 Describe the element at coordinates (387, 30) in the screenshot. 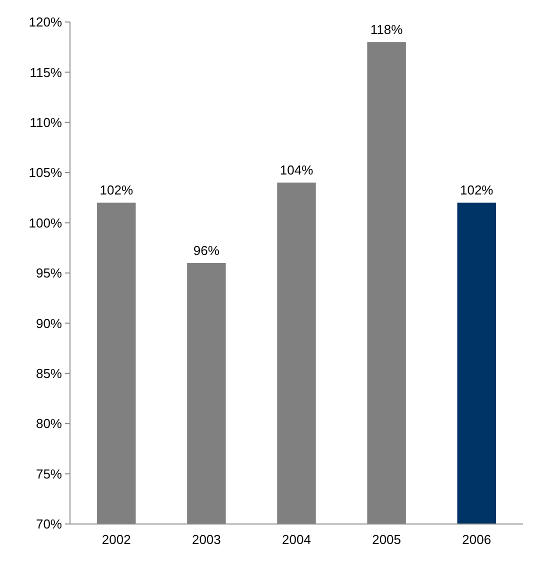

I see `data-label: 118%` at that location.